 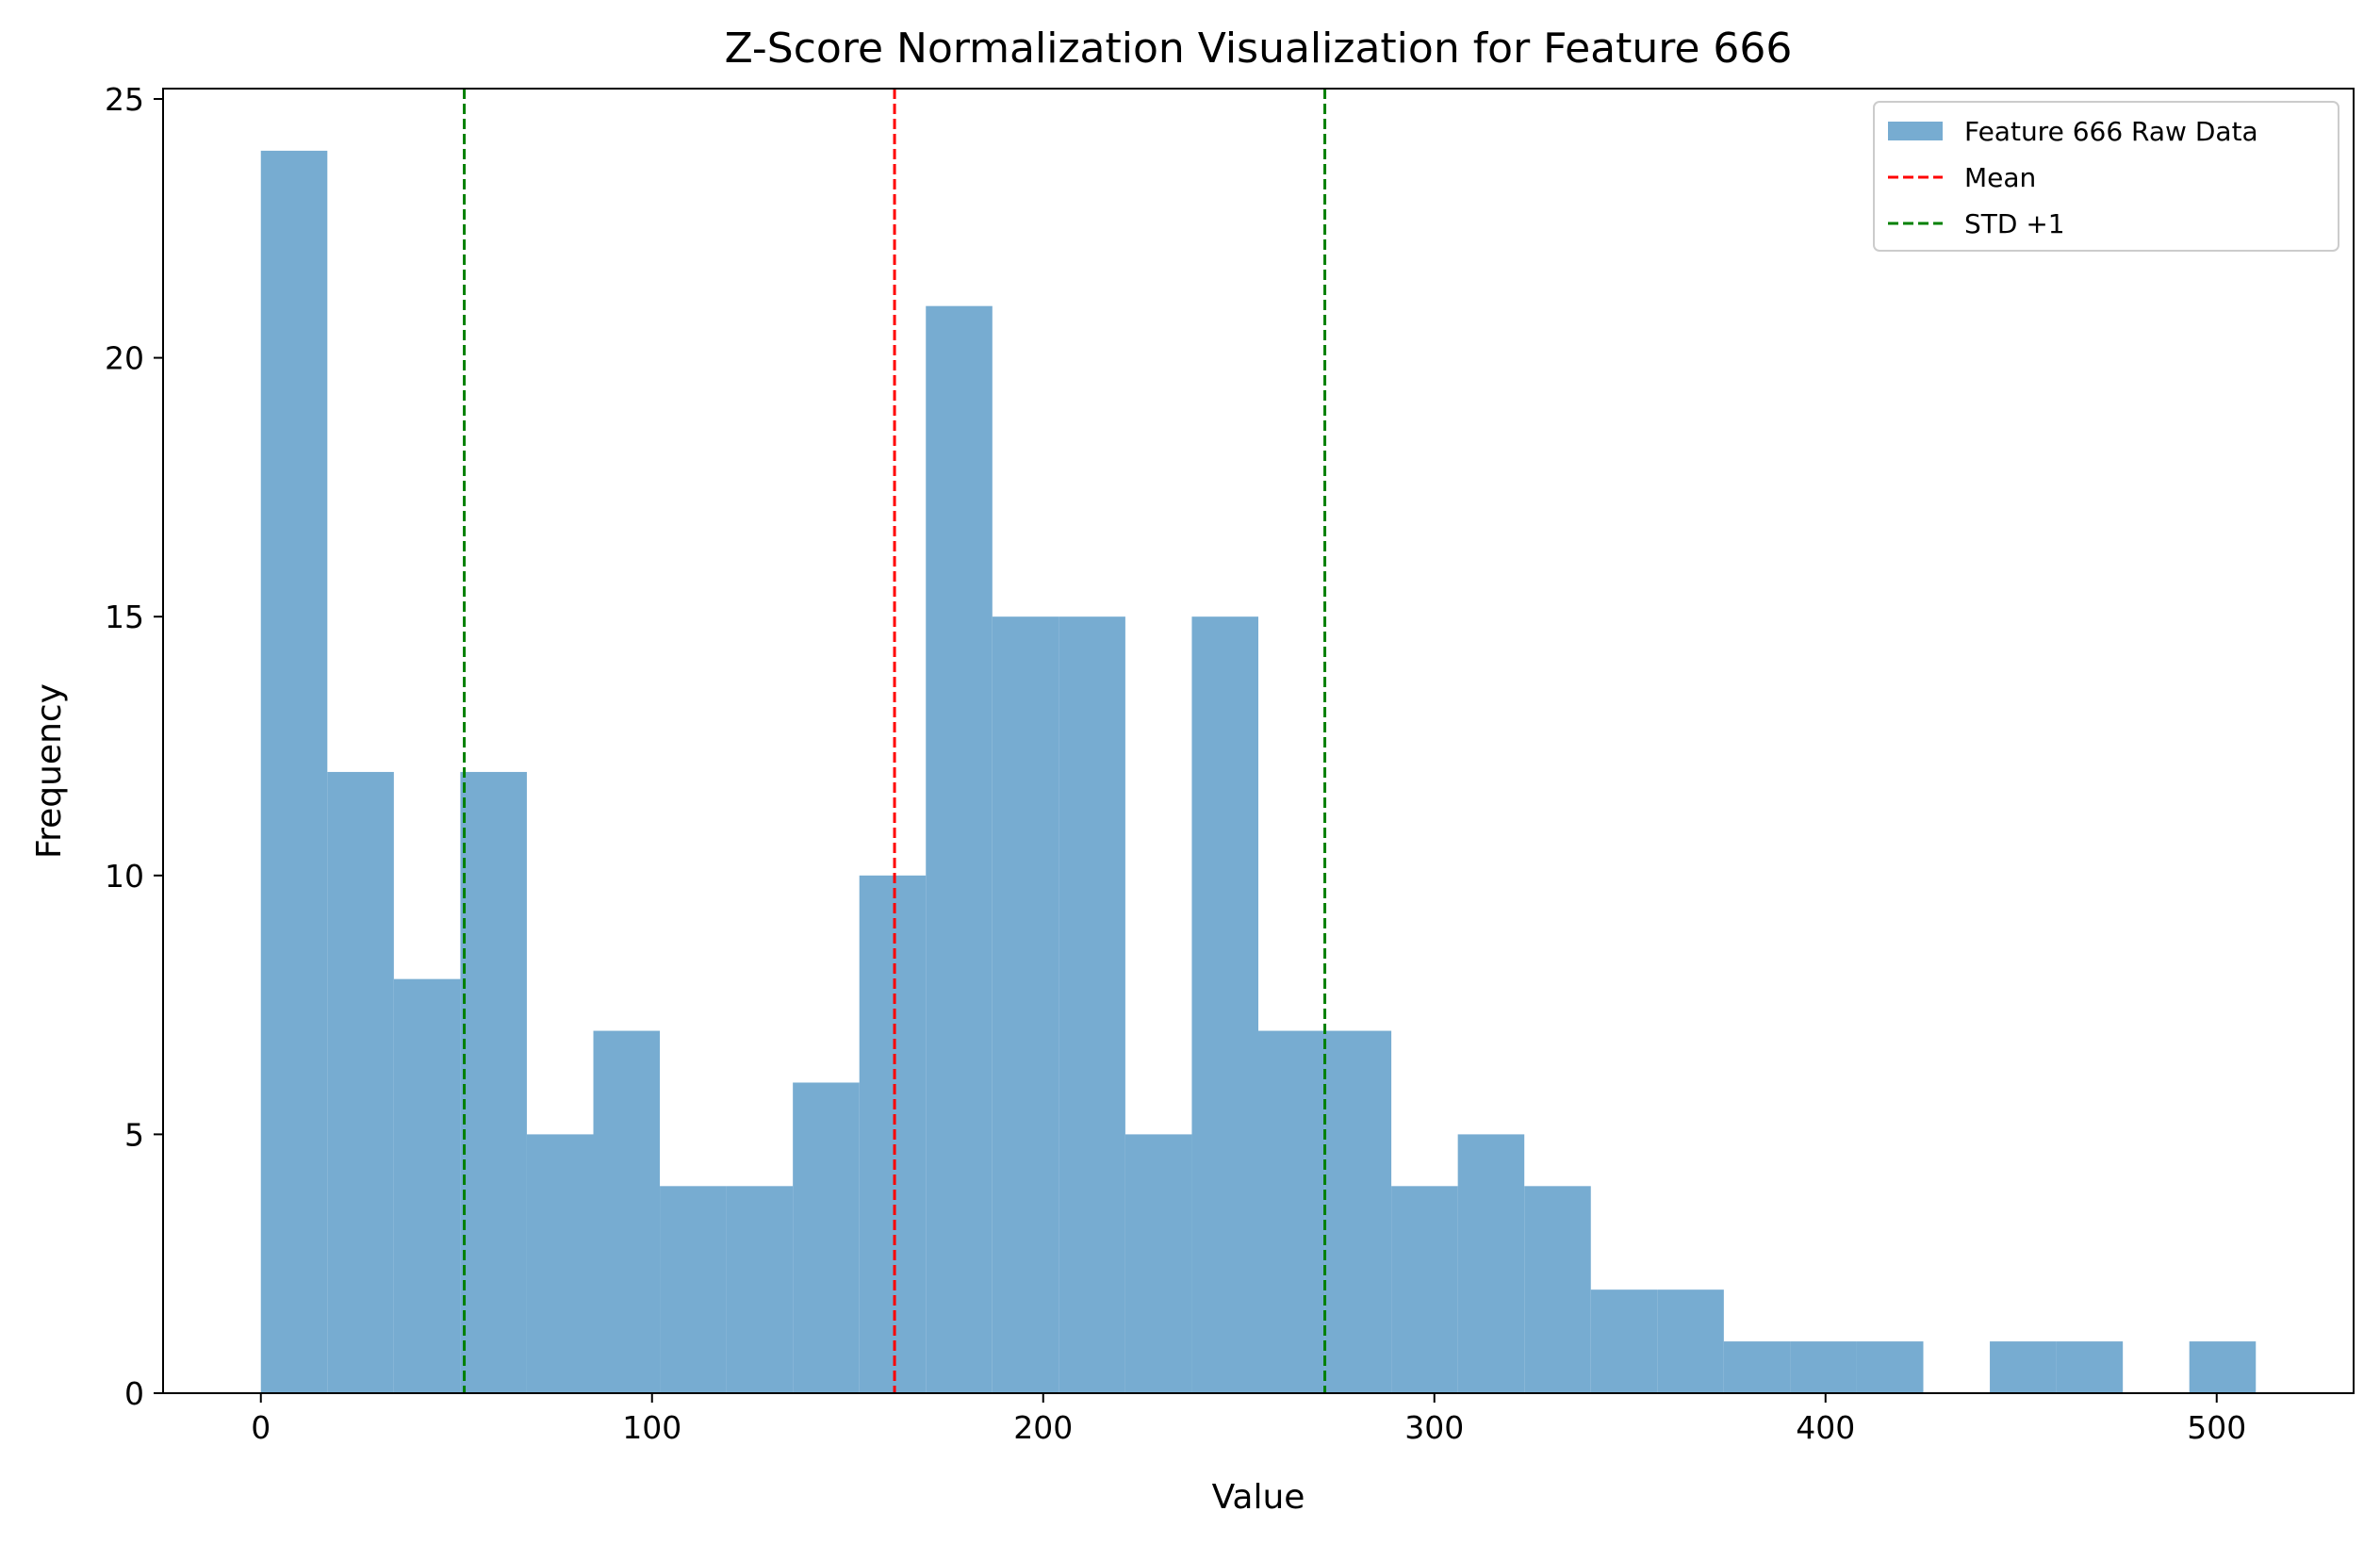 What do you see at coordinates (134, 1393) in the screenshot?
I see `y-tick-label: 0` at bounding box center [134, 1393].